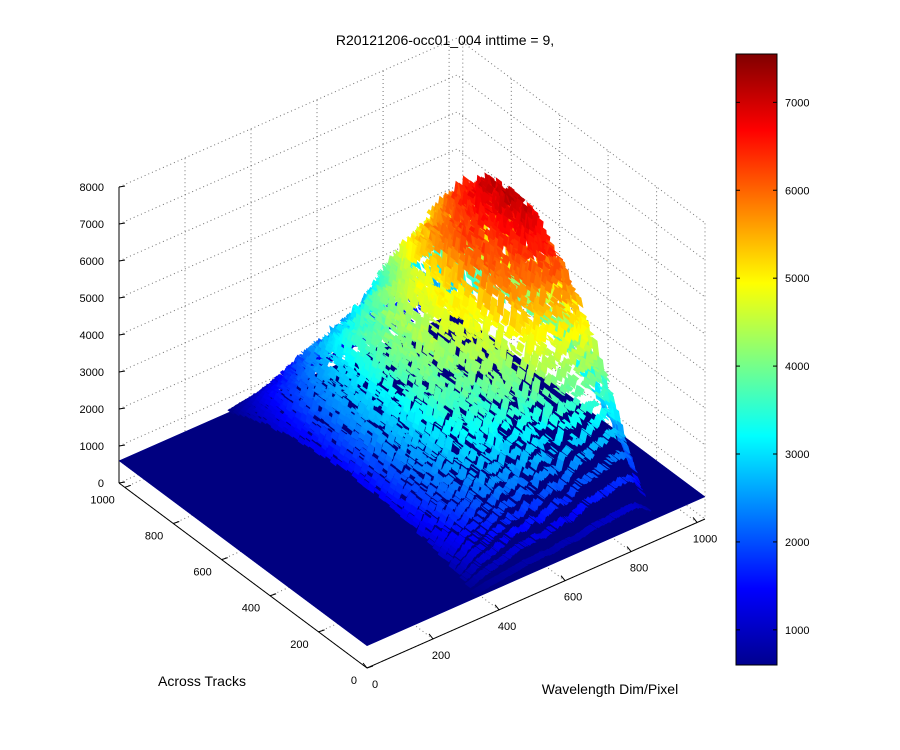 Image resolution: width=900 pixels, height=750 pixels. I want to click on y-tick-label: 400, so click(251, 609).